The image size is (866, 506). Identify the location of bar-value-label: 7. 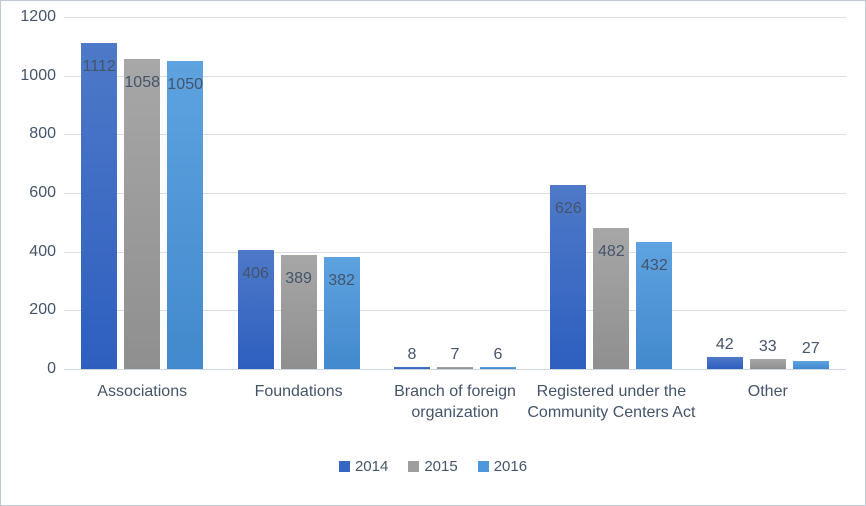
(455, 354).